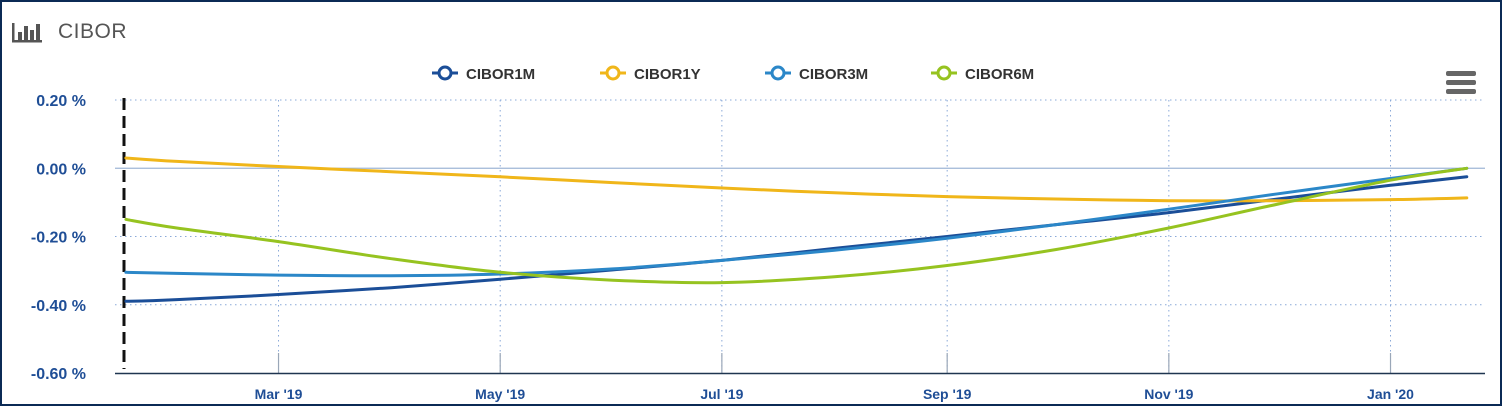 This screenshot has height=406, width=1502. I want to click on legend-item-cibor1m: CIBOR1M, so click(483, 74).